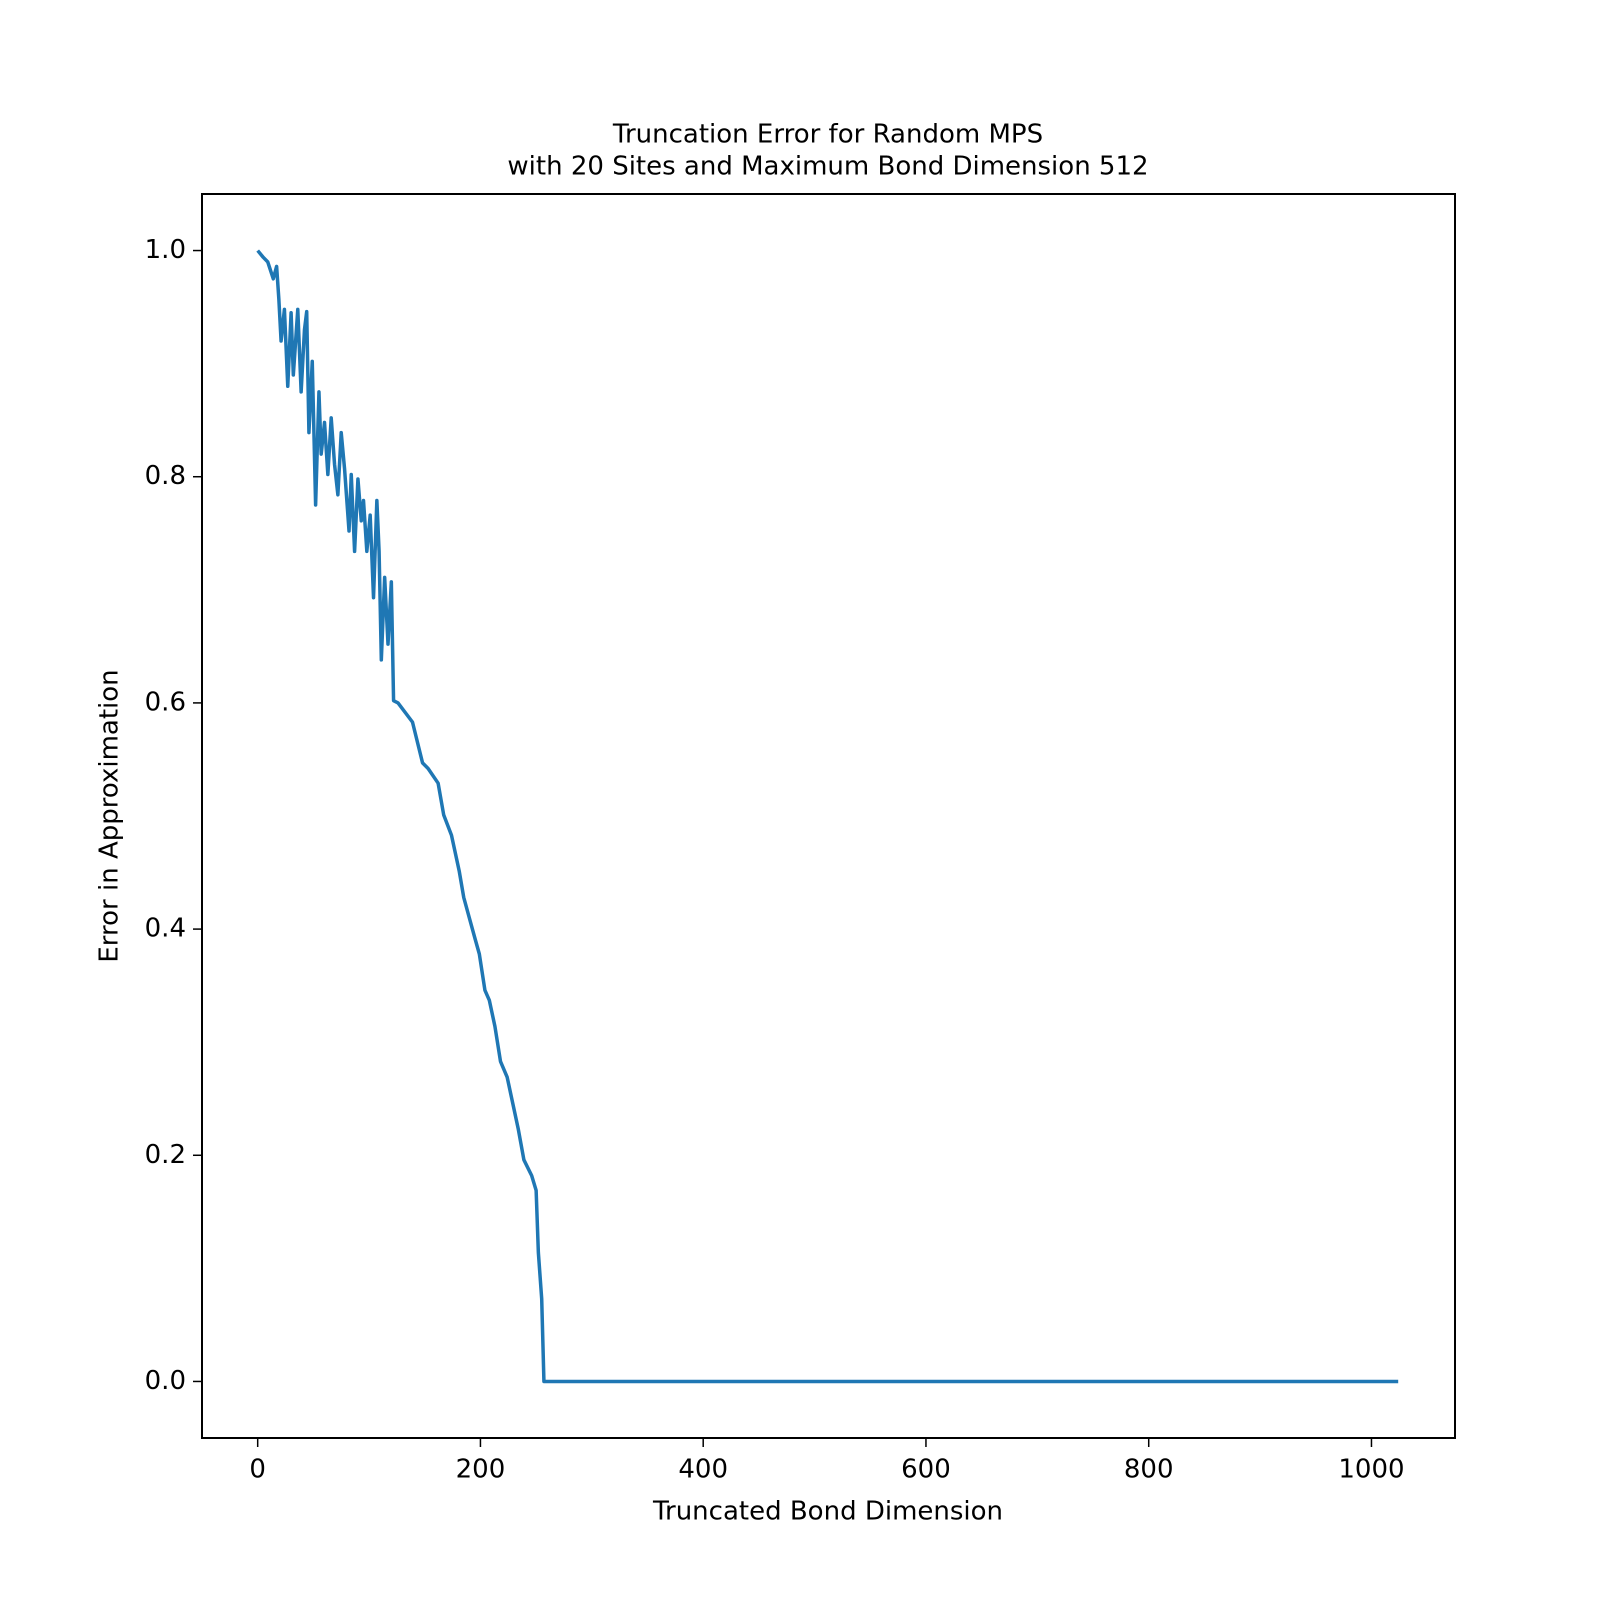 This screenshot has width=1600, height=1600. I want to click on y-tick-label: 0.2, so click(165, 1155).